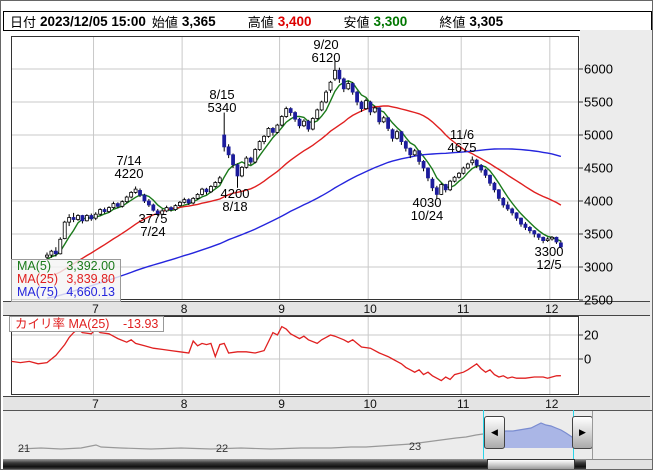 Image resolution: width=653 pixels, height=470 pixels. I want to click on divergence-axis-label: 20, so click(591, 335).